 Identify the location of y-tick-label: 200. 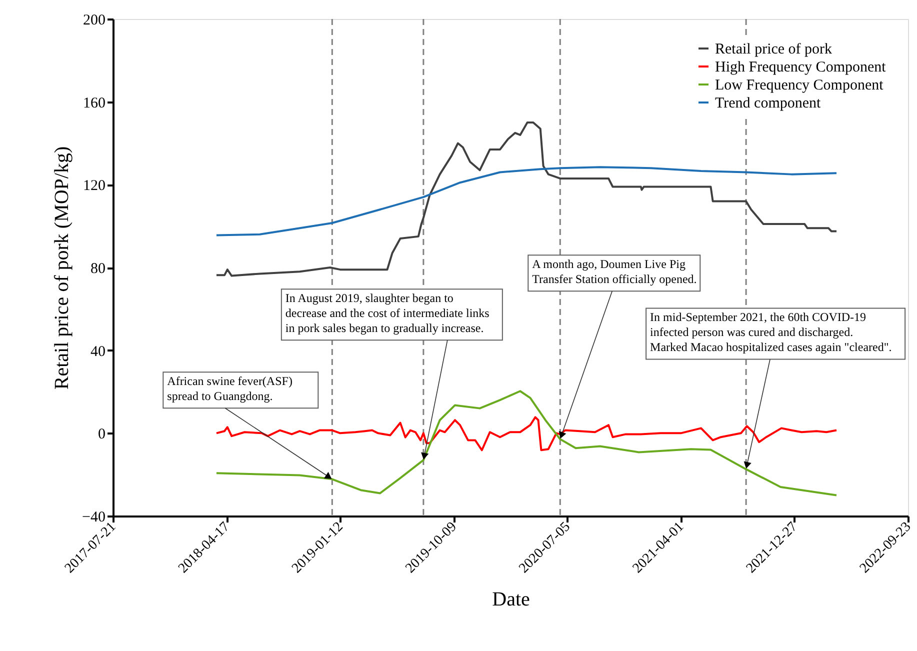
(94, 20).